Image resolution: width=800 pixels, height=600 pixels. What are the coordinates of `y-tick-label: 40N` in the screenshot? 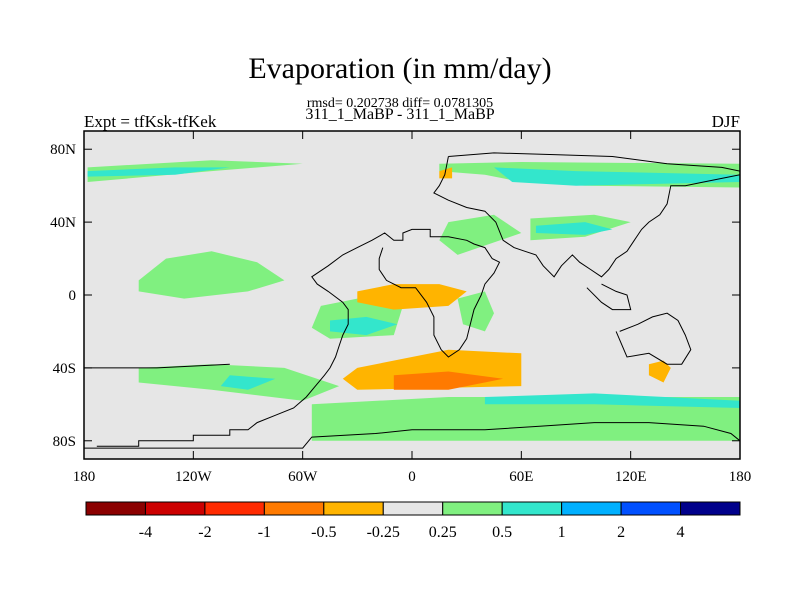 It's located at (63, 223).